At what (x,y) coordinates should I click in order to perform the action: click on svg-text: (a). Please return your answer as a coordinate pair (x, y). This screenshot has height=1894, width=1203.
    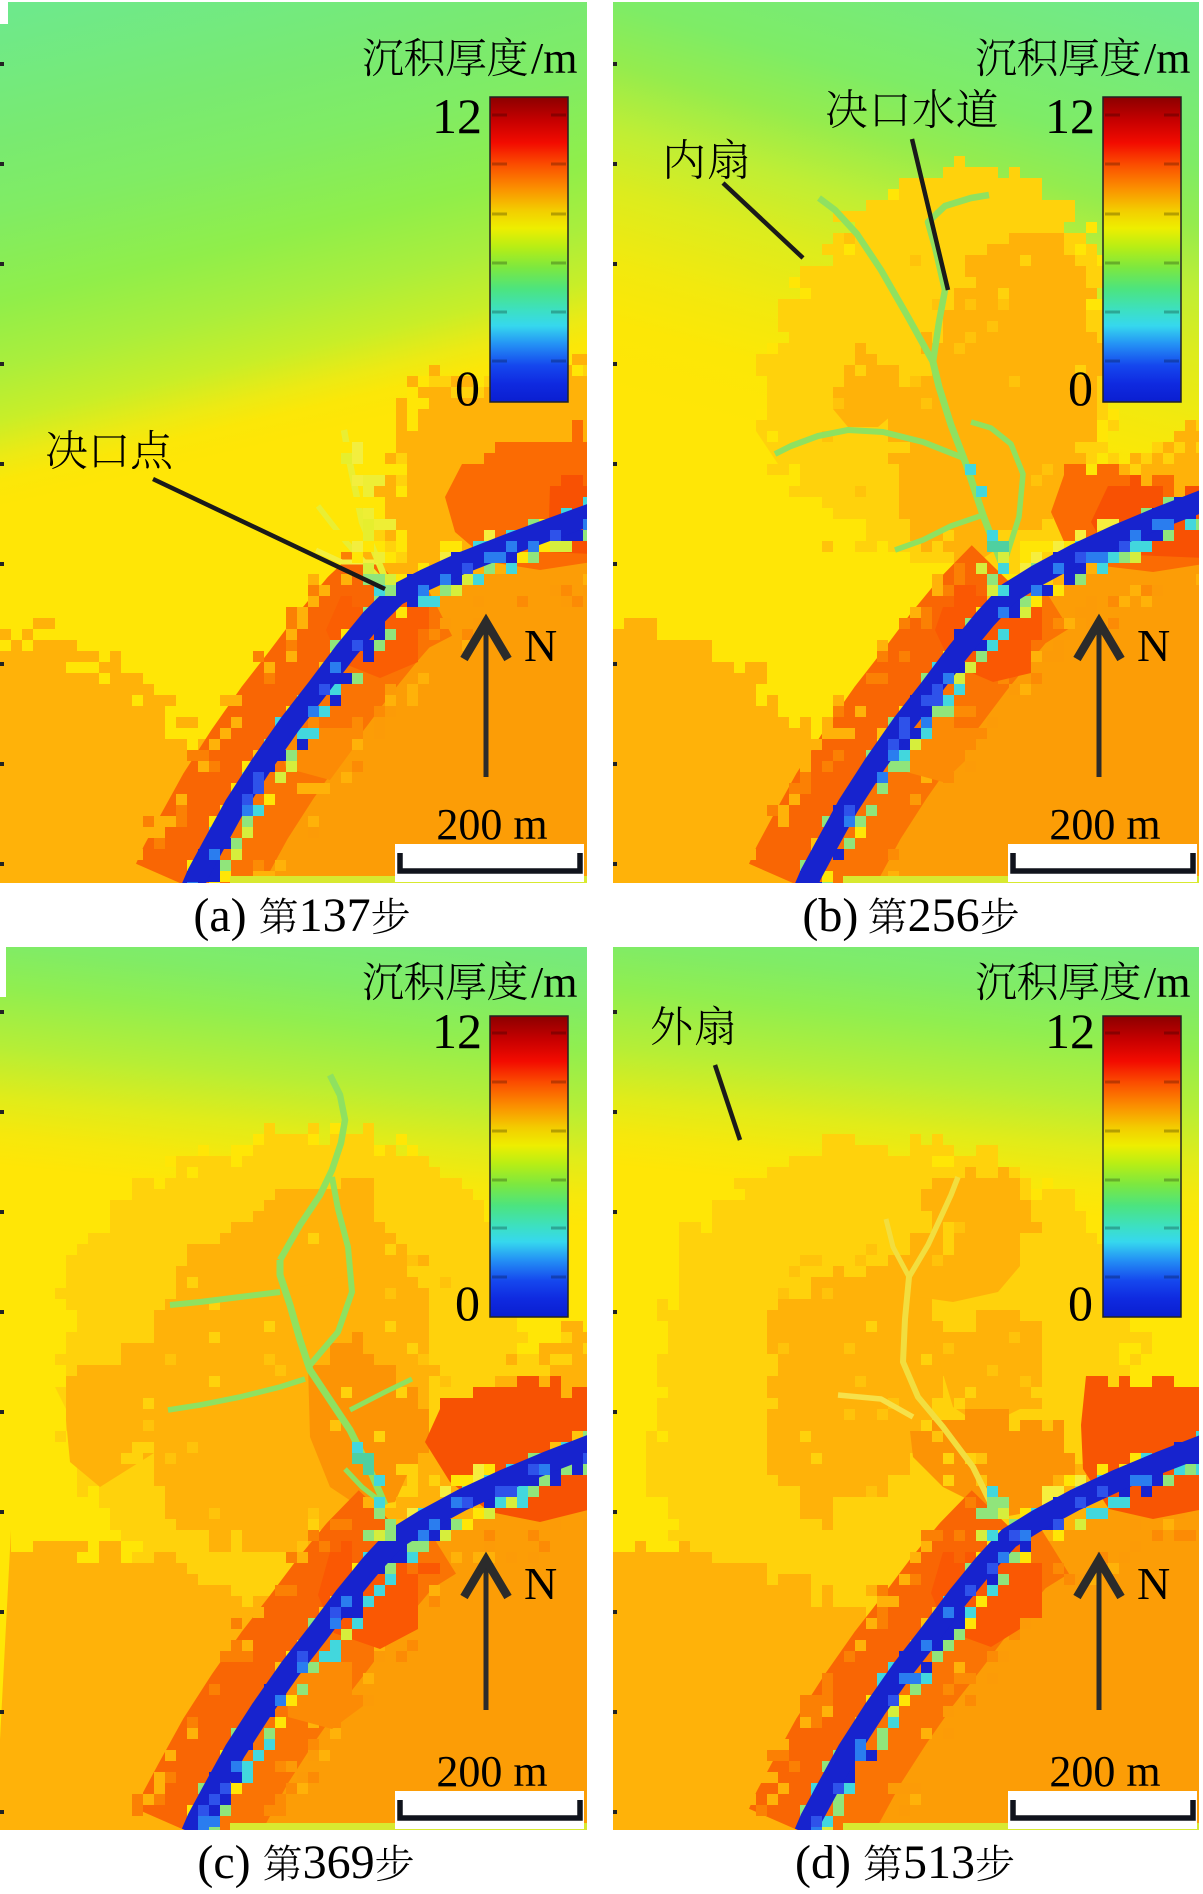
    Looking at the image, I should click on (219, 915).